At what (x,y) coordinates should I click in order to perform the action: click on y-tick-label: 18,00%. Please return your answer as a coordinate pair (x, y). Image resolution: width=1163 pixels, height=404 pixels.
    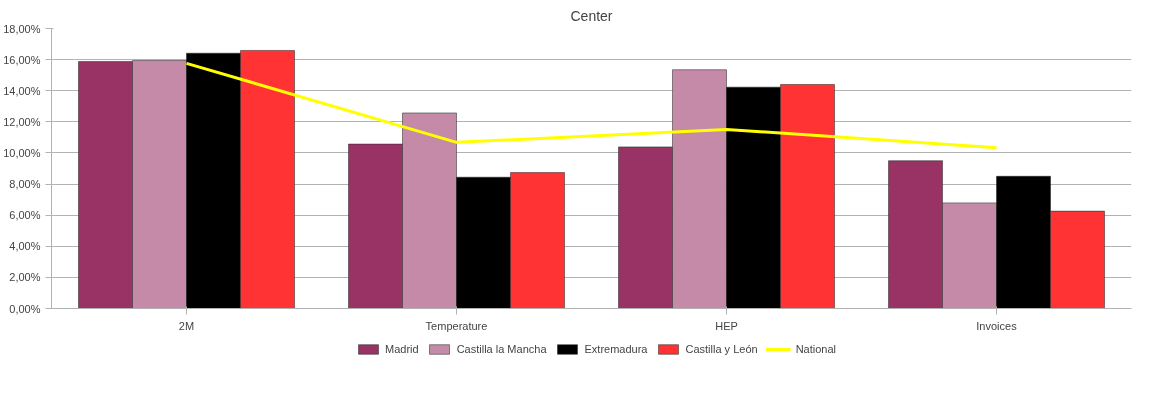
    Looking at the image, I should click on (22, 28).